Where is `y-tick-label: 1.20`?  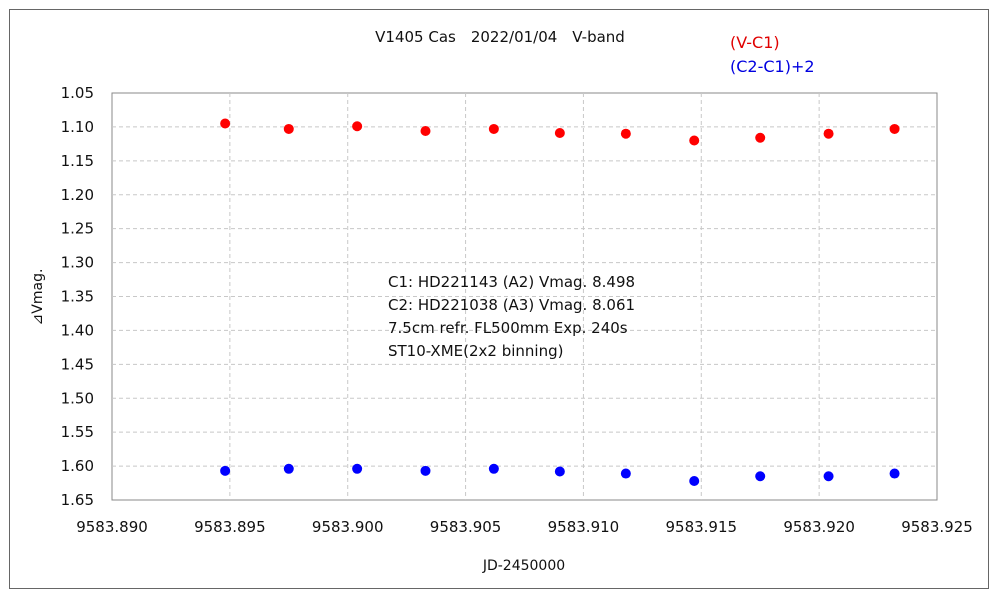
y-tick-label: 1.20 is located at coordinates (77, 195).